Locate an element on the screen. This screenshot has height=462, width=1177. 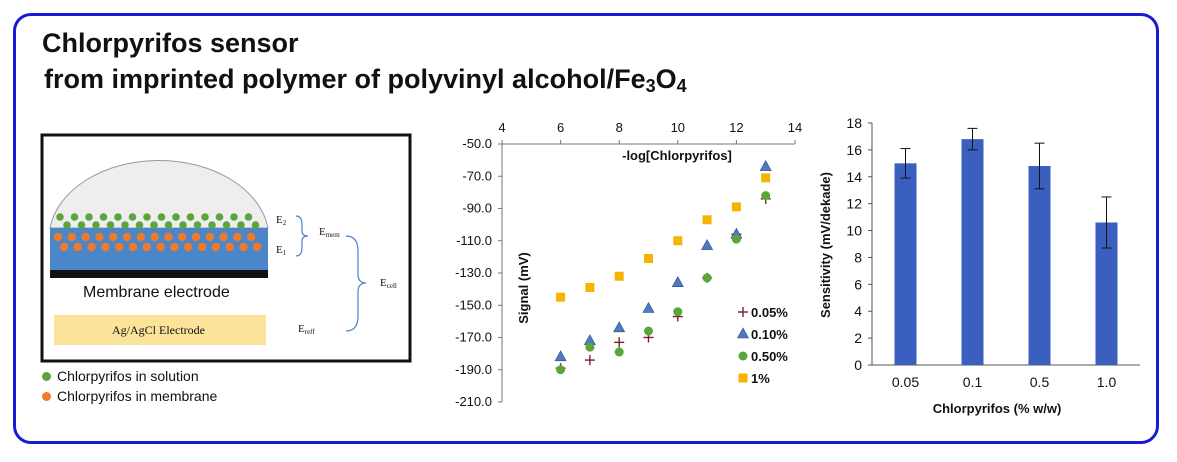
bar-category-label: 1.0 is located at coordinates (1107, 382).